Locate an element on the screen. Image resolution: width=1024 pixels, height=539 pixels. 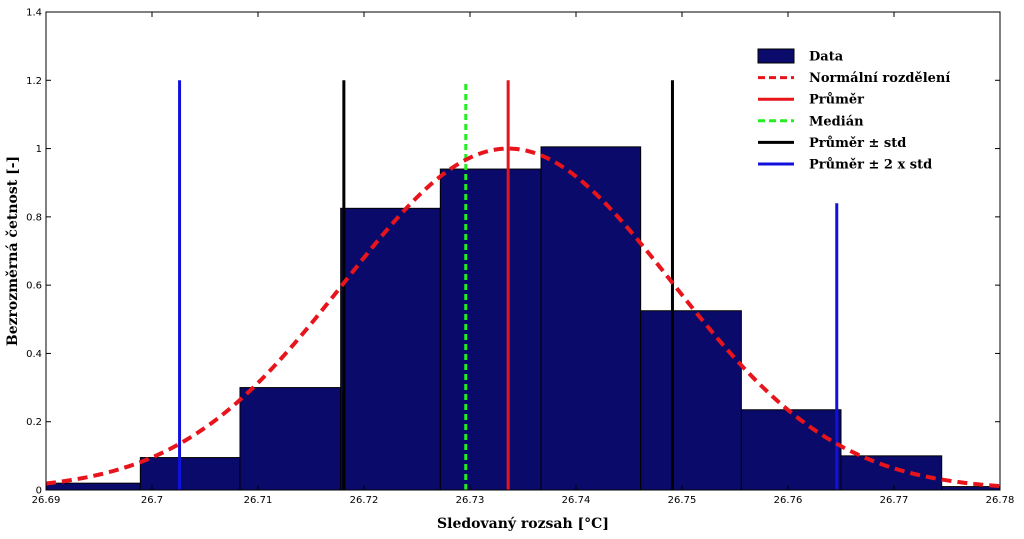
x-tick-label: 26.7 is located at coordinates (152, 500).